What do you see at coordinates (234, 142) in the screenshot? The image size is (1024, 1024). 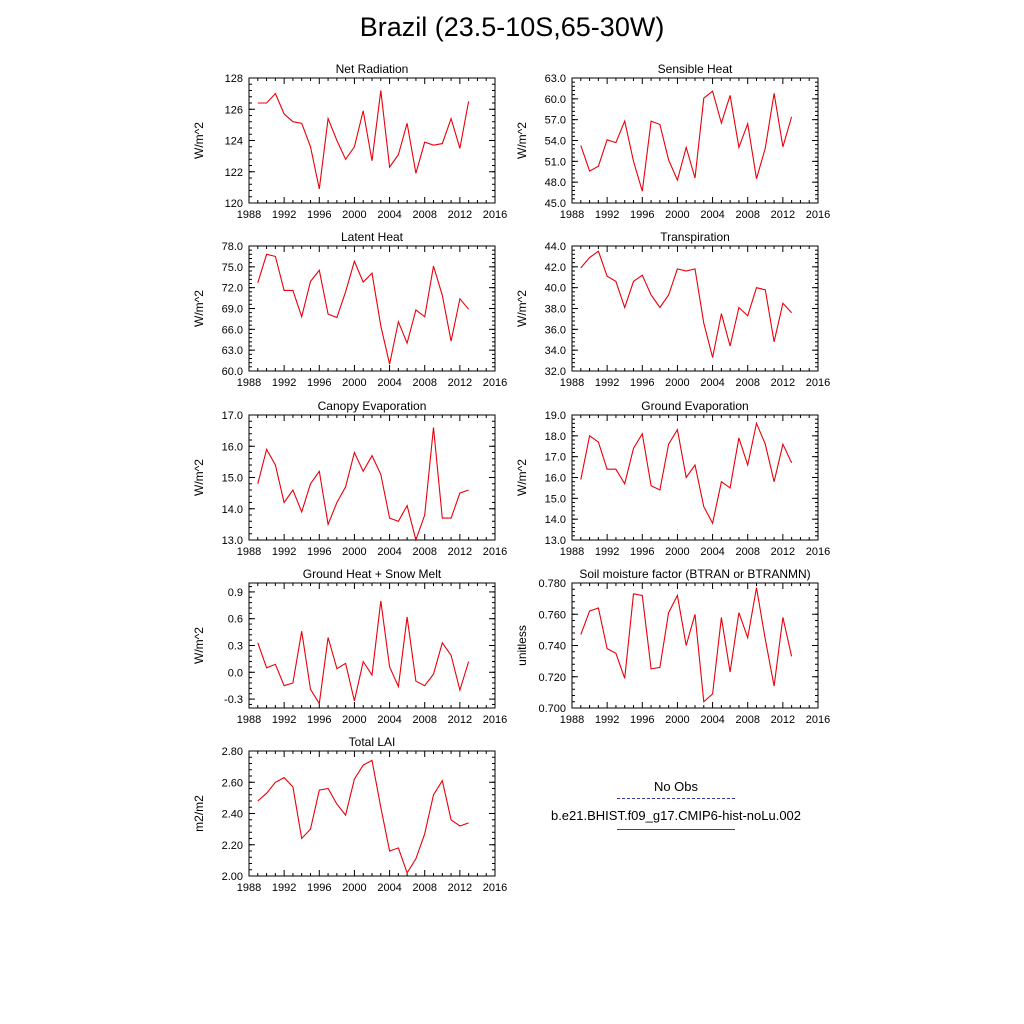 I see `y-tick-label: 124` at bounding box center [234, 142].